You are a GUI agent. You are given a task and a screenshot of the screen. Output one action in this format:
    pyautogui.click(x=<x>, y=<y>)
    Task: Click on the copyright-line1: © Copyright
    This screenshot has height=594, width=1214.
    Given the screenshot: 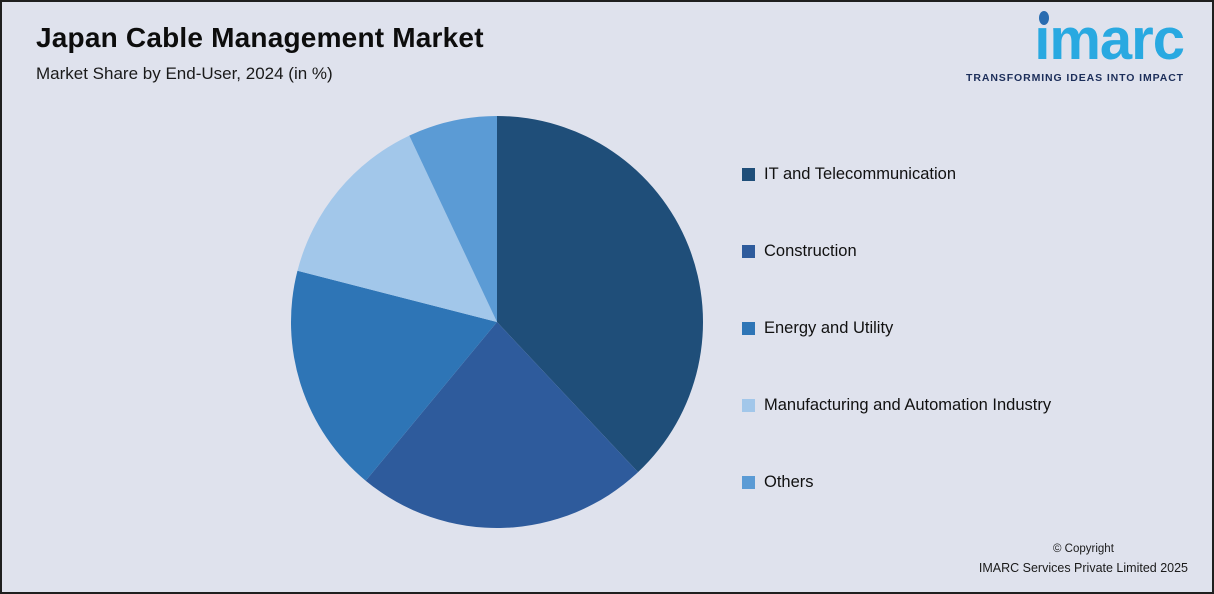 What is the action you would take?
    pyautogui.click(x=1083, y=548)
    